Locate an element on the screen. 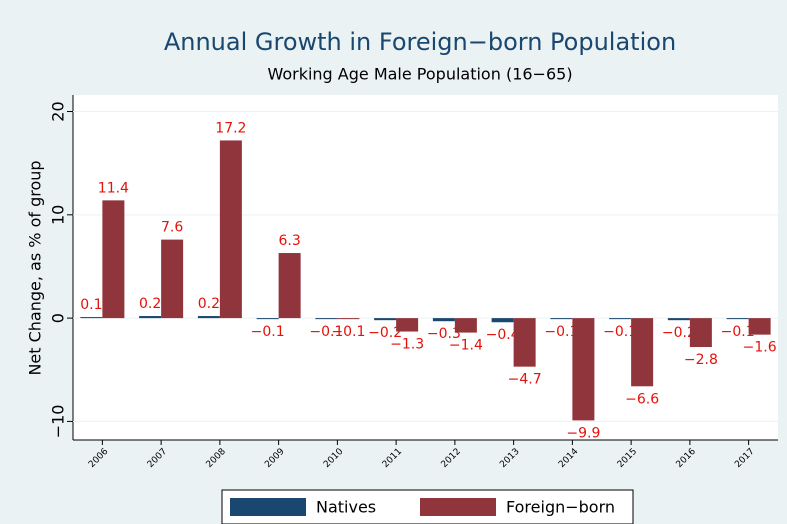 This screenshot has width=787, height=524. value-label: −1.6 is located at coordinates (760, 348).